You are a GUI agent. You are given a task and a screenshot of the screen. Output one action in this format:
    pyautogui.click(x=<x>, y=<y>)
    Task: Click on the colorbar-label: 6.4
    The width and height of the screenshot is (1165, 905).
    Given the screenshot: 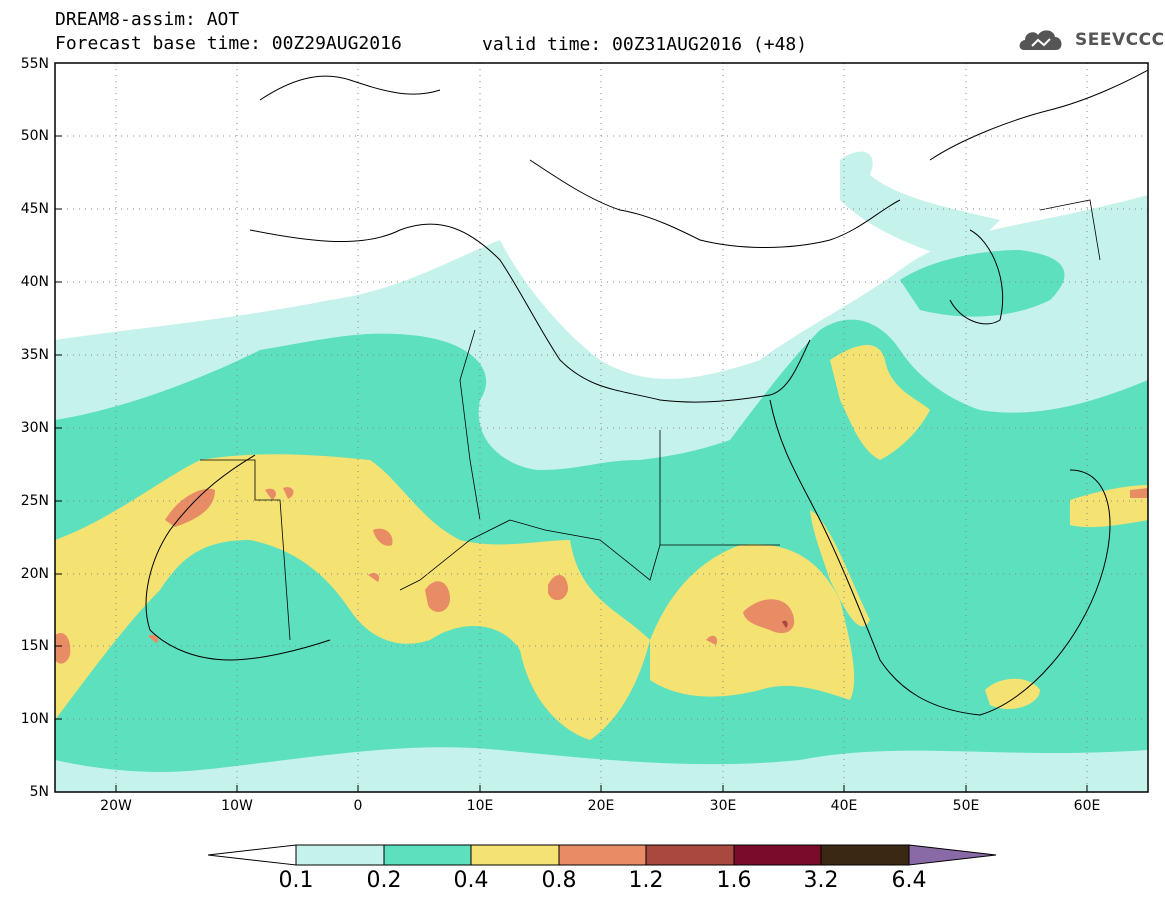 What is the action you would take?
    pyautogui.click(x=909, y=880)
    